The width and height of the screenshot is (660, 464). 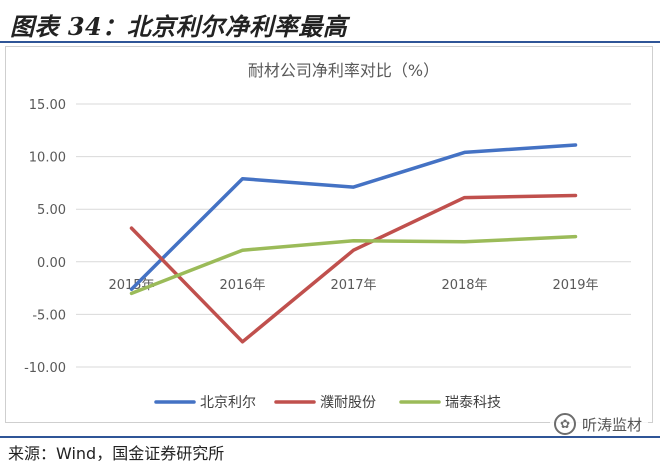 What do you see at coordinates (51, 210) in the screenshot?
I see `y-tick-label: 5.00` at bounding box center [51, 210].